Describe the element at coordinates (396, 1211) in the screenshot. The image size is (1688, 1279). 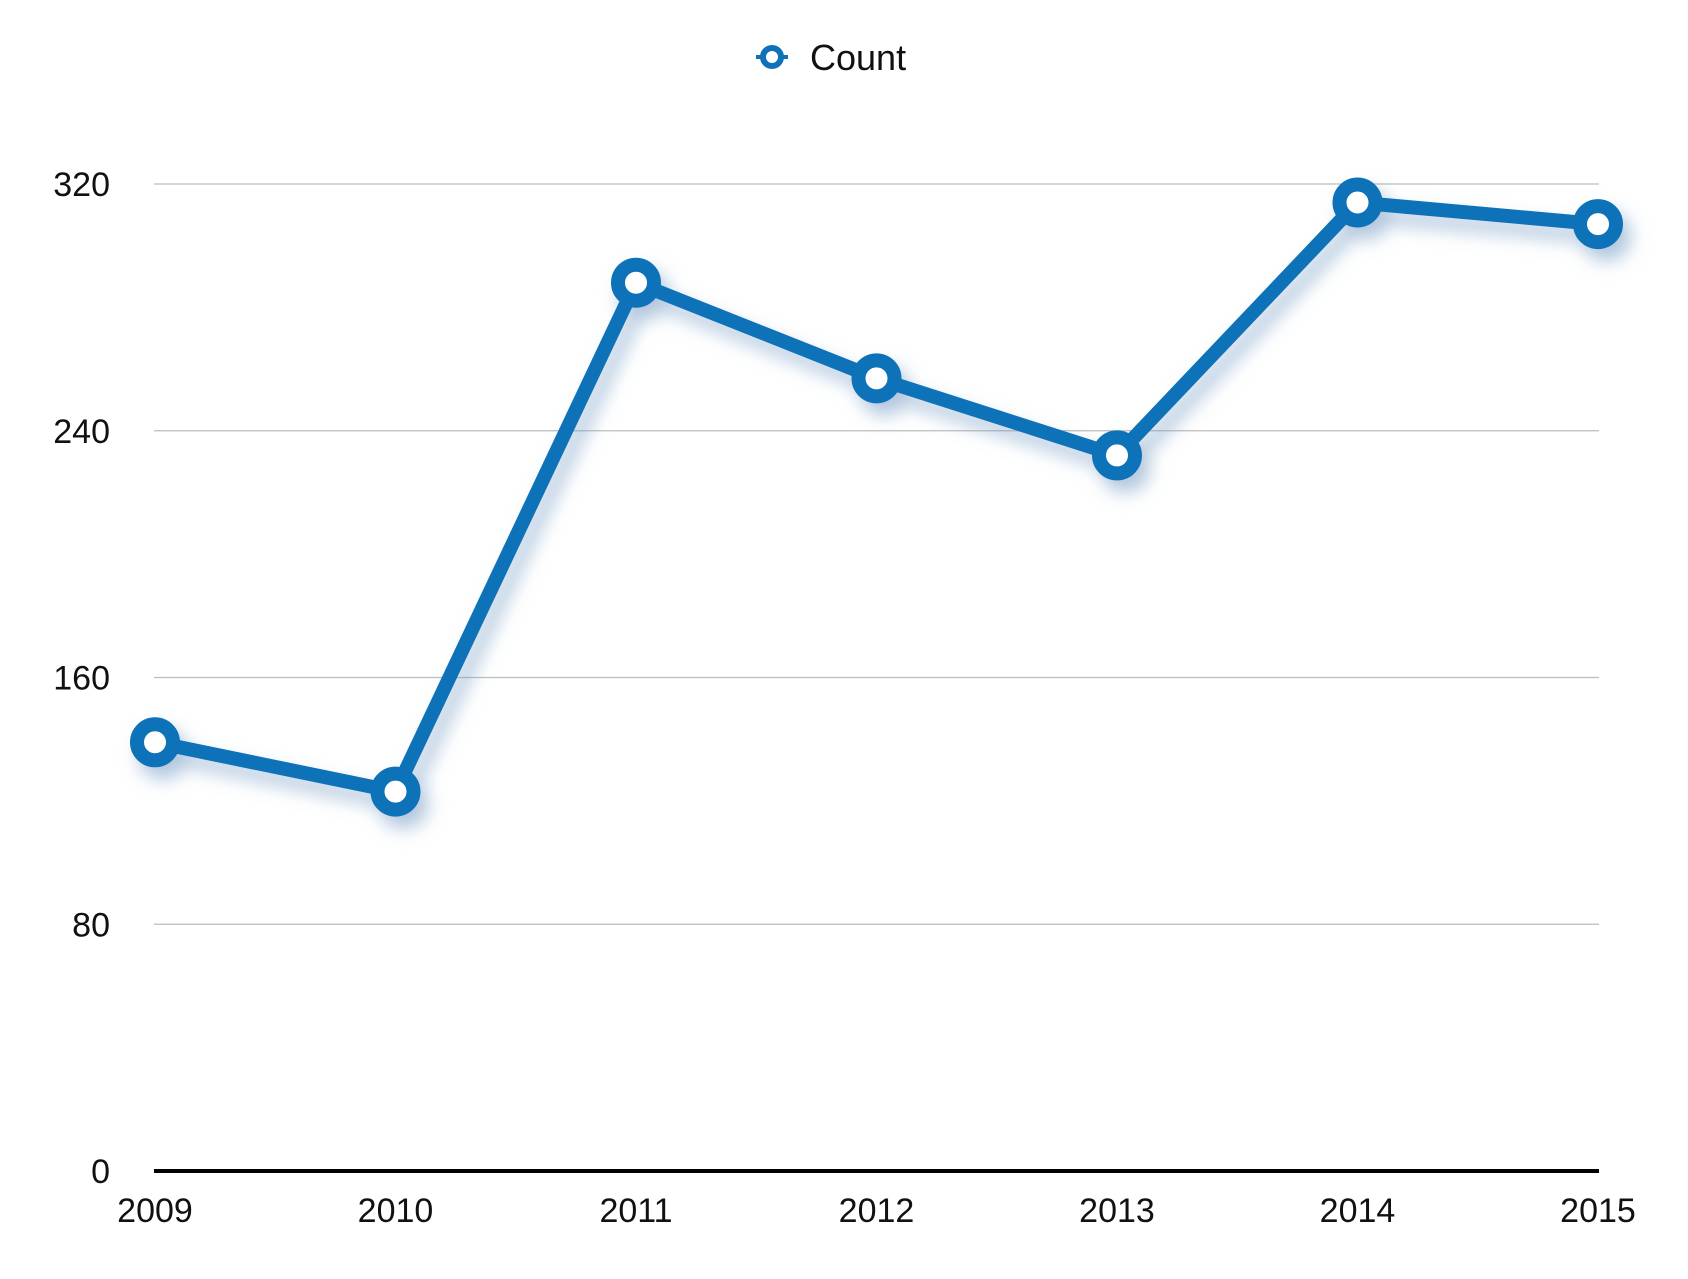
I see `x-tick-label: 2010` at that location.